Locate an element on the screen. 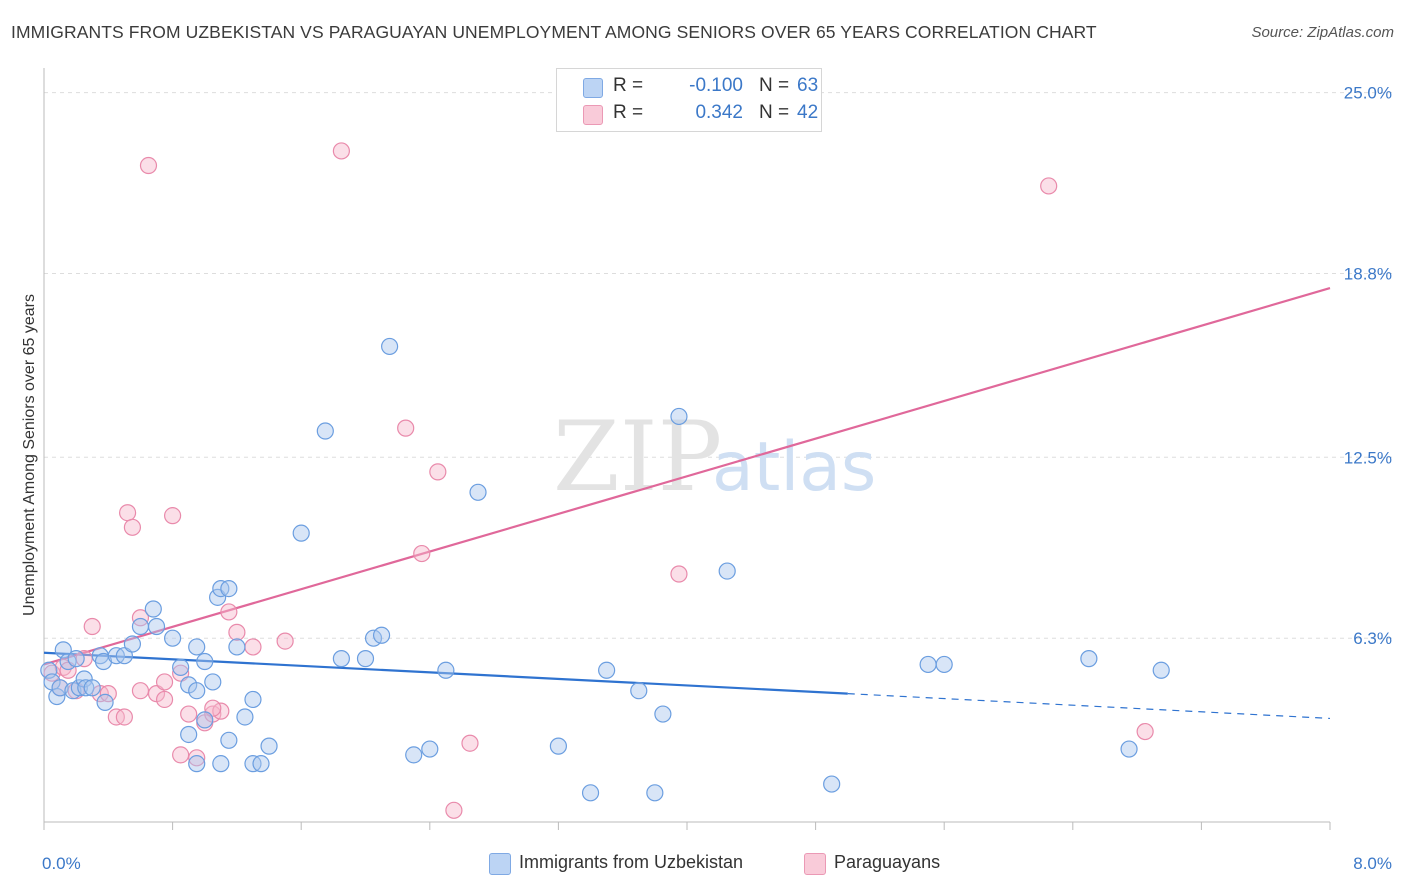  legend-n-value: 42 is located at coordinates (808, 112).